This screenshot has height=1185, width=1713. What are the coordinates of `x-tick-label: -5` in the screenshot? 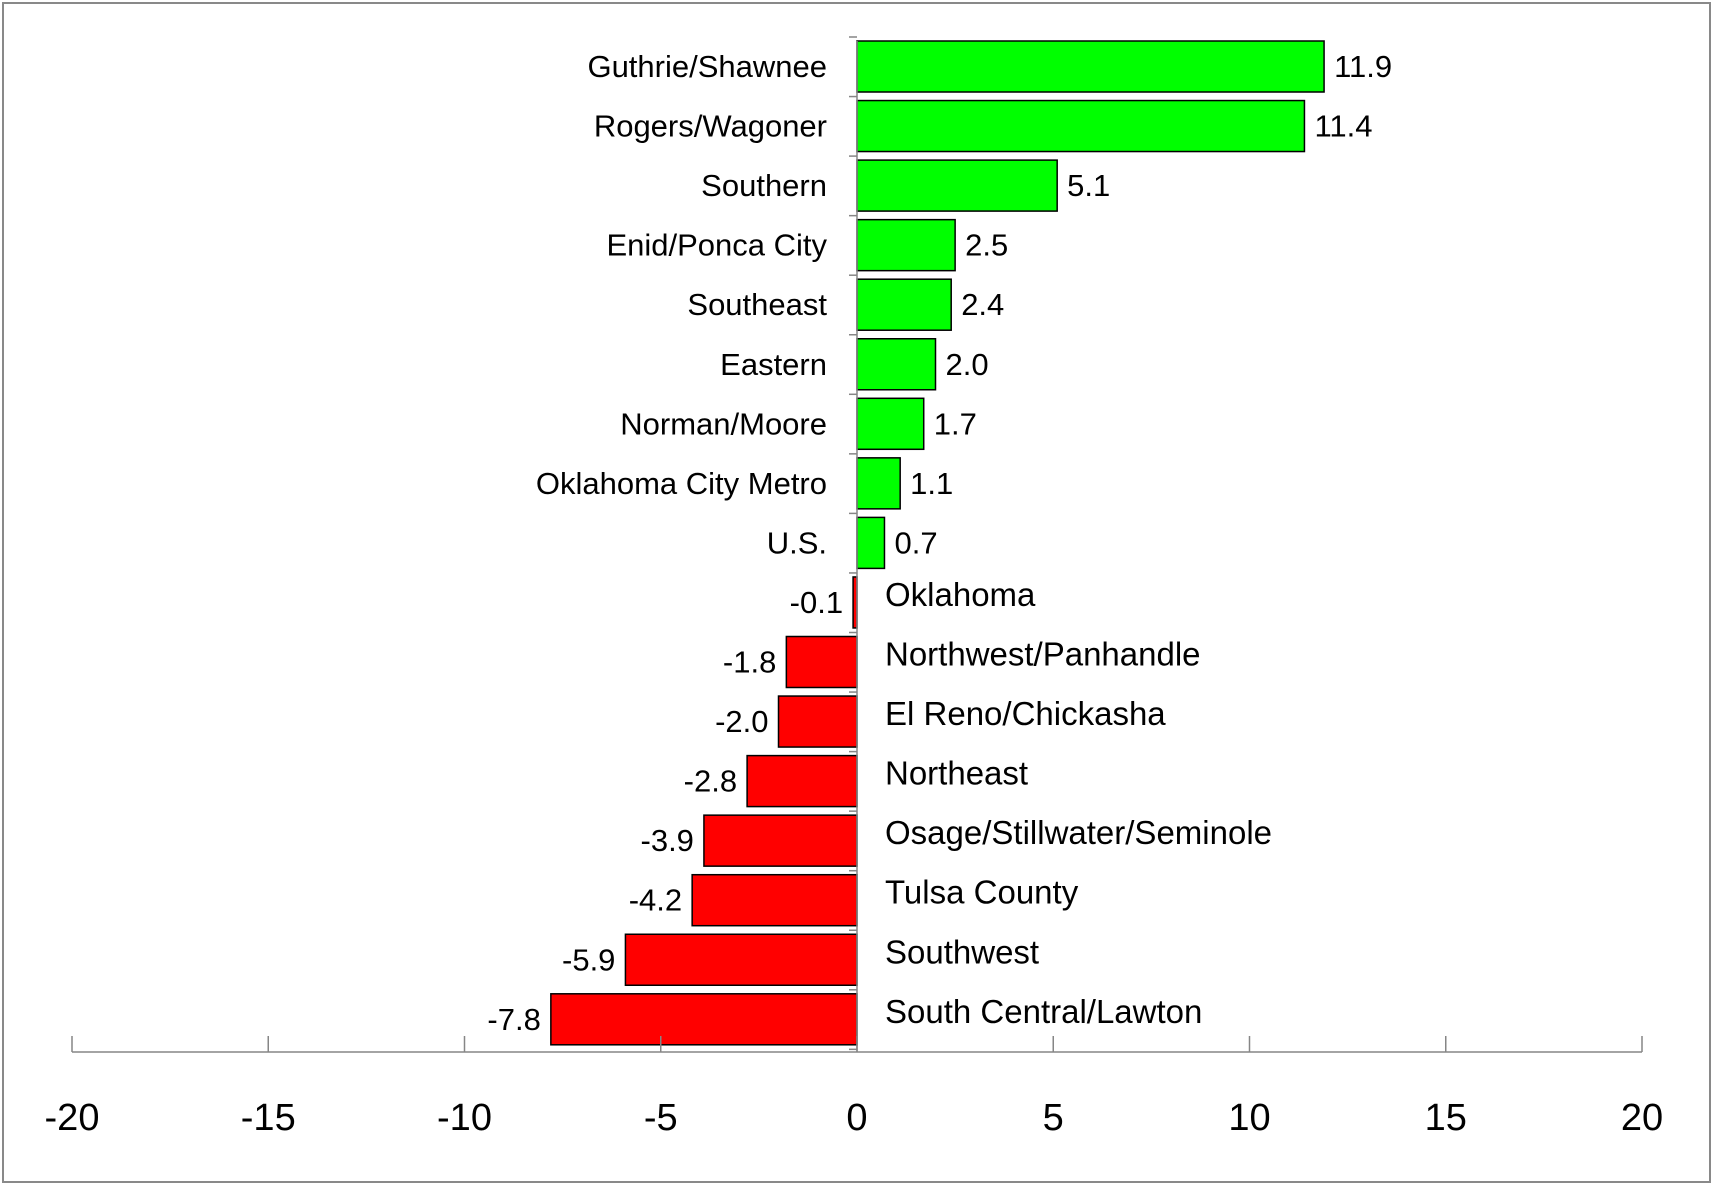 It's located at (661, 1118).